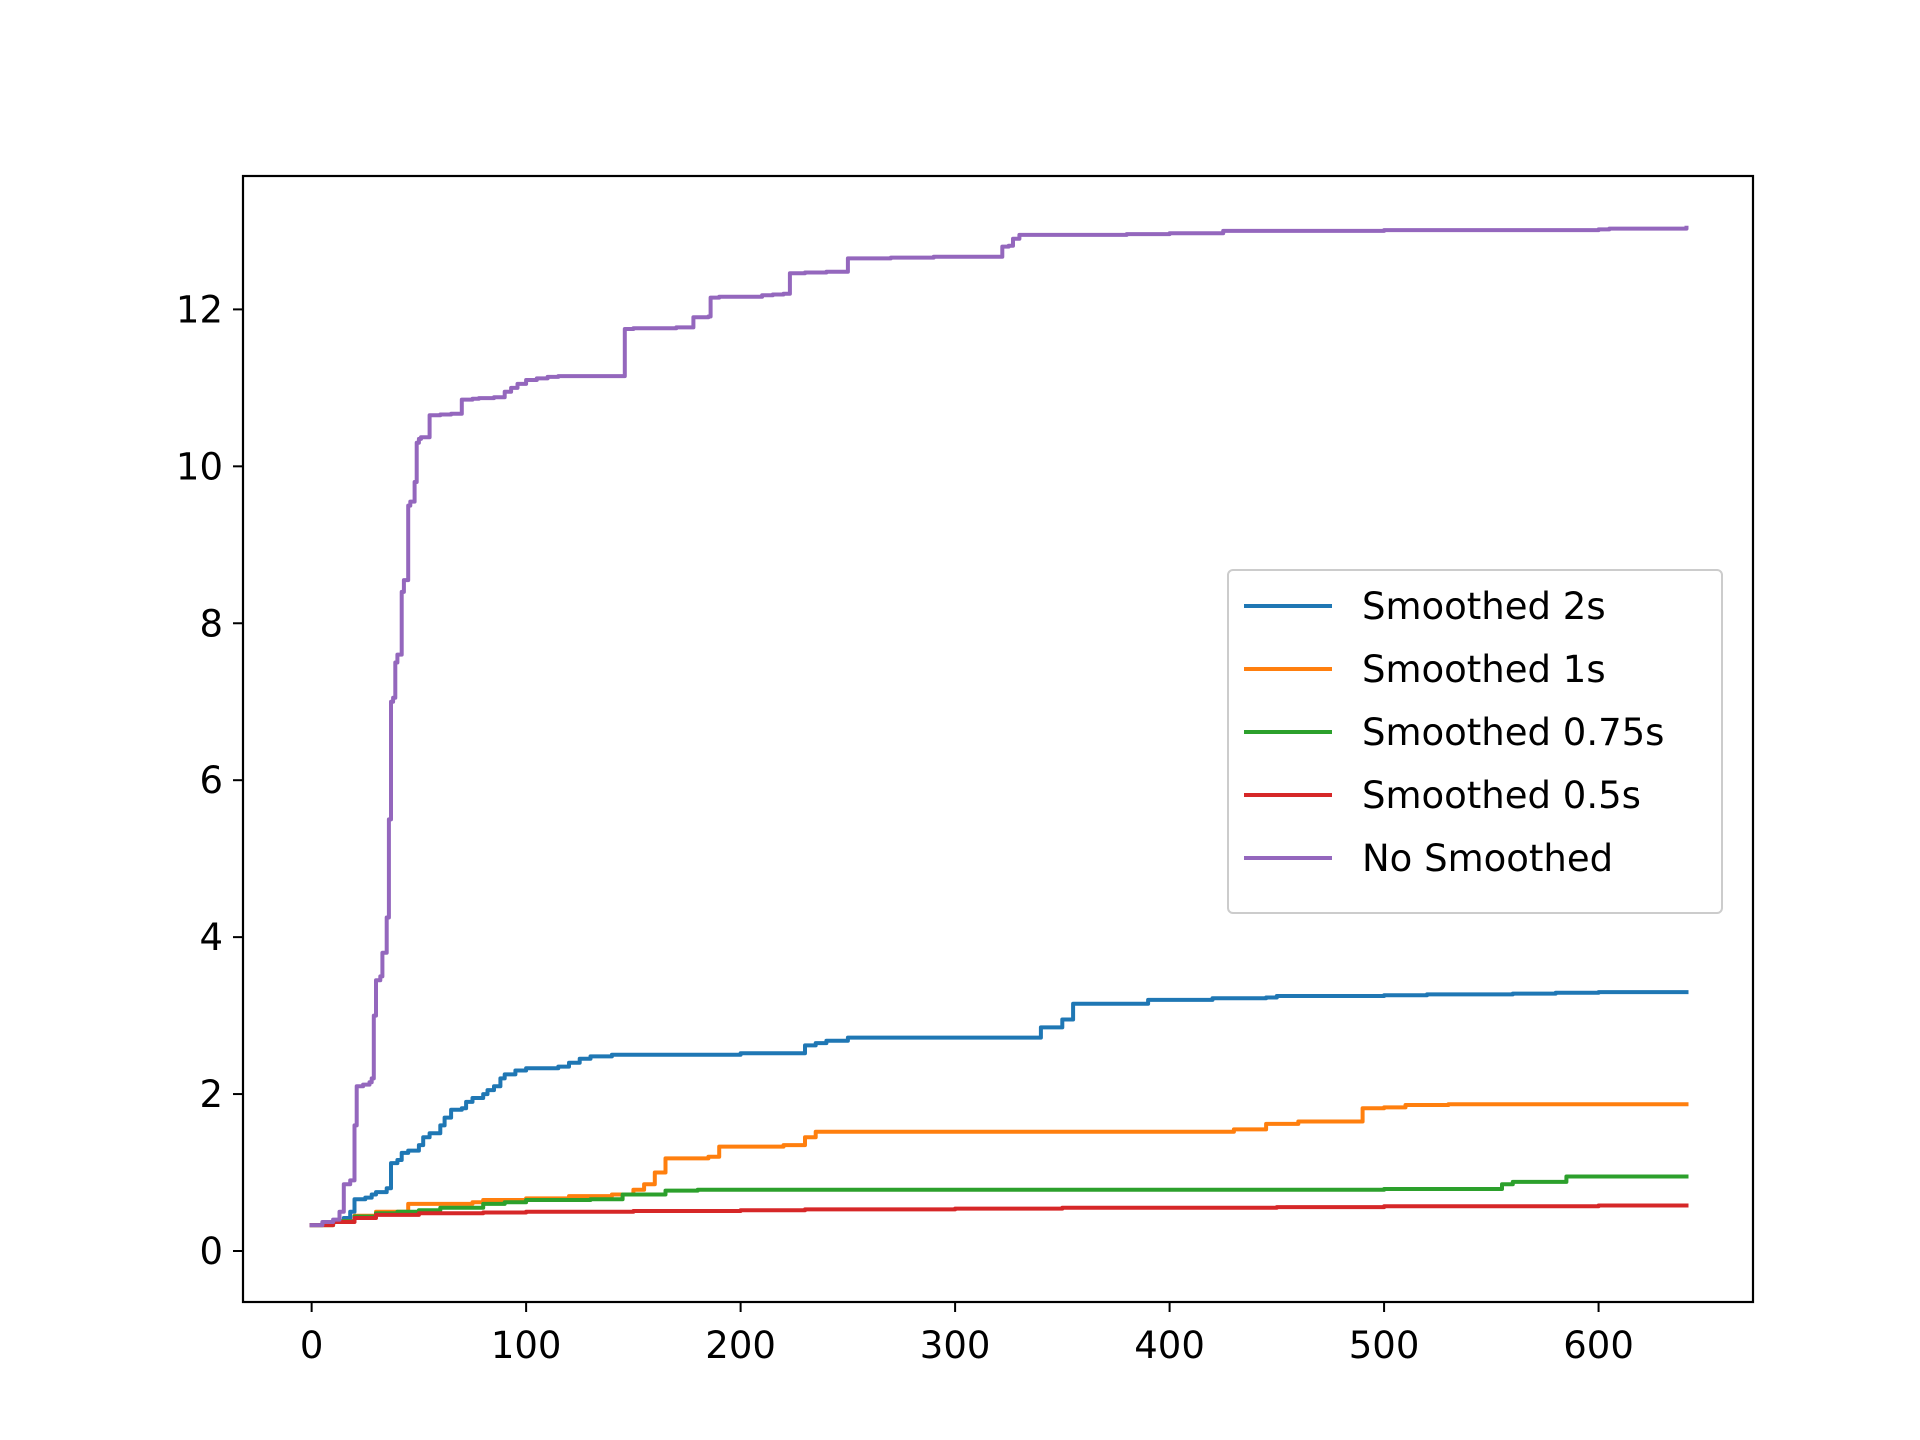  Describe the element at coordinates (1487, 858) in the screenshot. I see `legend-label: No Smoothed` at that location.